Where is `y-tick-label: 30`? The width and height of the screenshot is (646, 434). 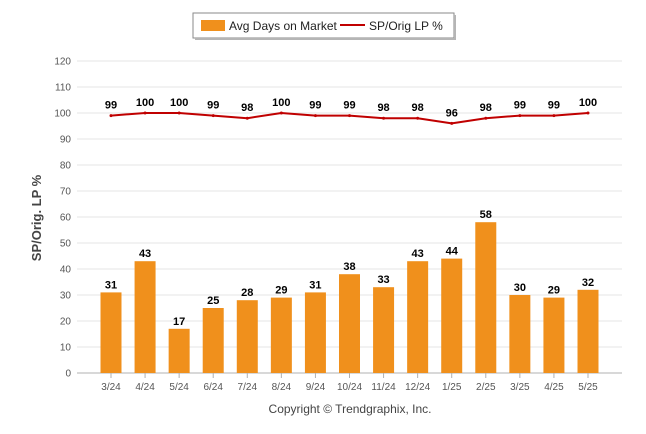 y-tick-label: 30 is located at coordinates (66, 296).